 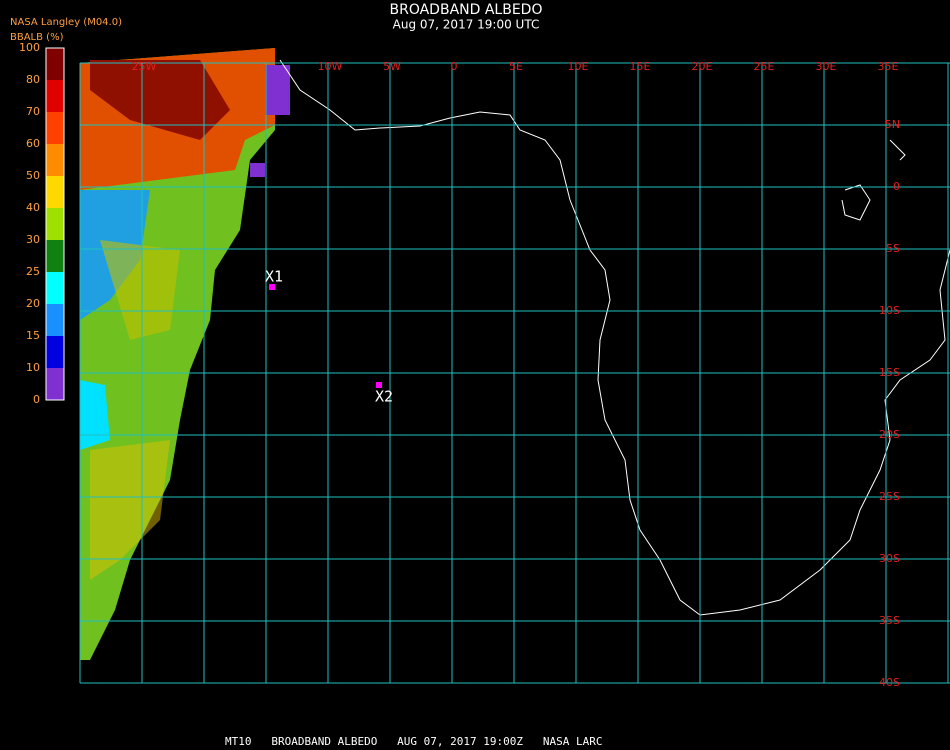 I want to click on colorbar-label: 10, so click(x=33, y=367).